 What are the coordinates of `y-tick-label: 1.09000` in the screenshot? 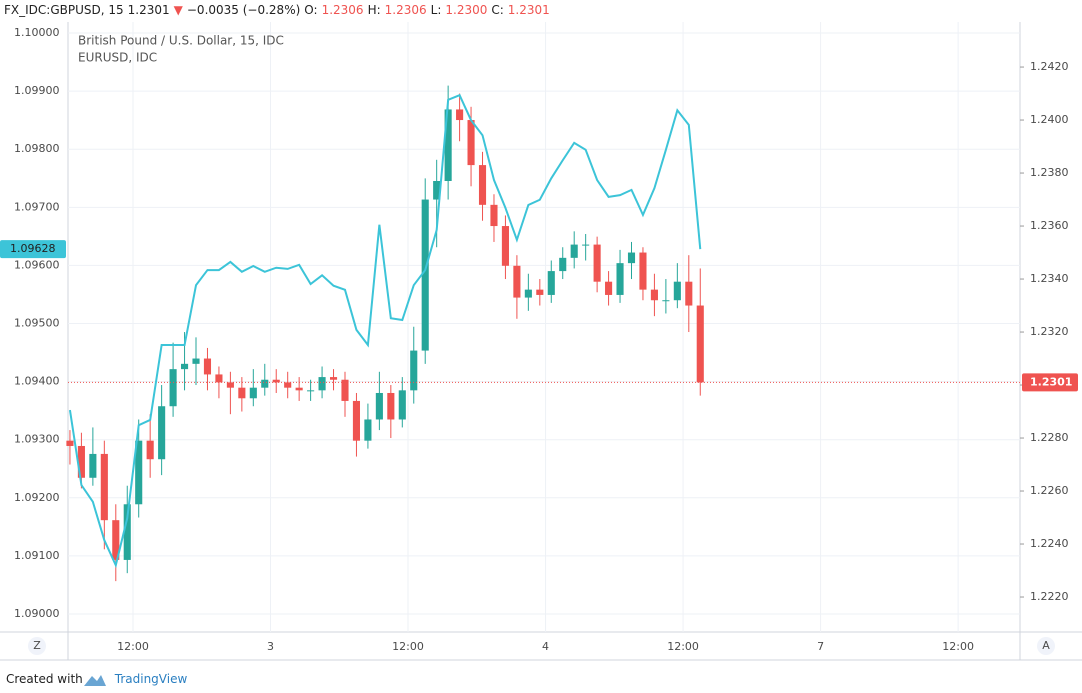 It's located at (37, 613).